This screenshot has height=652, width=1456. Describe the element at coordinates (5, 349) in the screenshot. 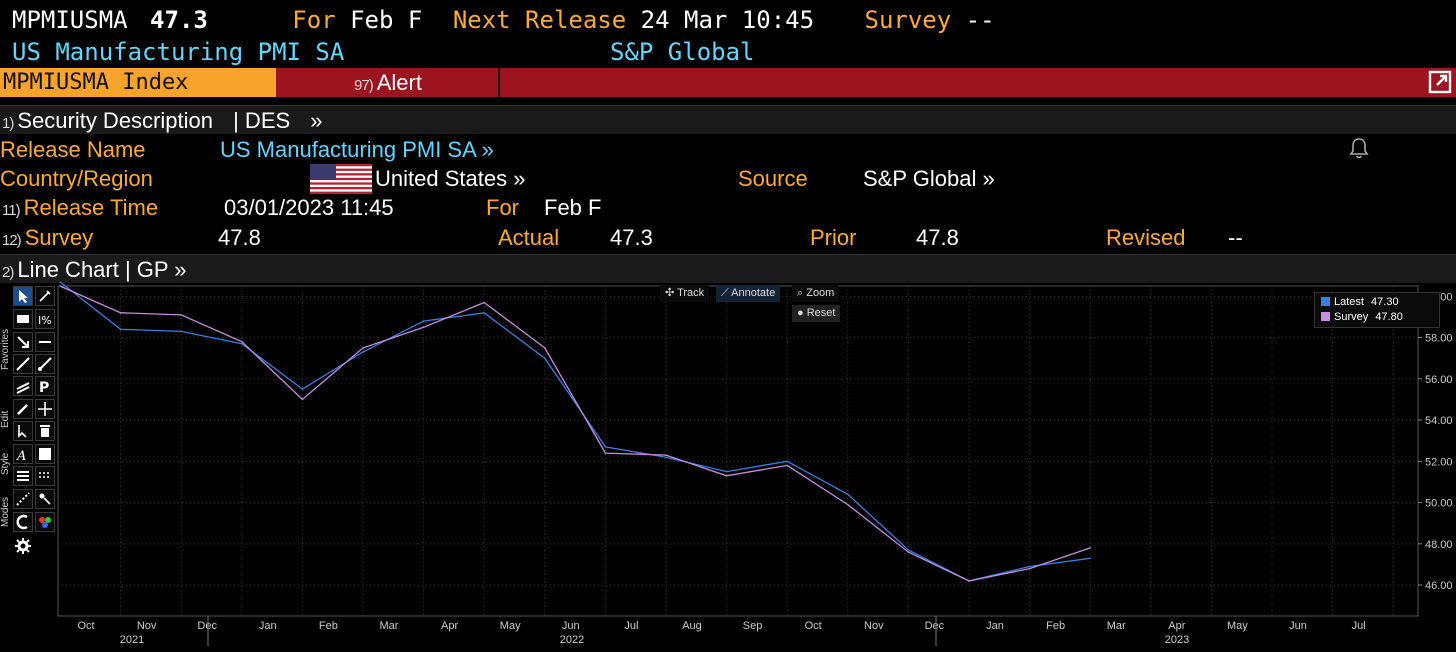

I see `toolbar-tab-favorites: Favorites` at that location.